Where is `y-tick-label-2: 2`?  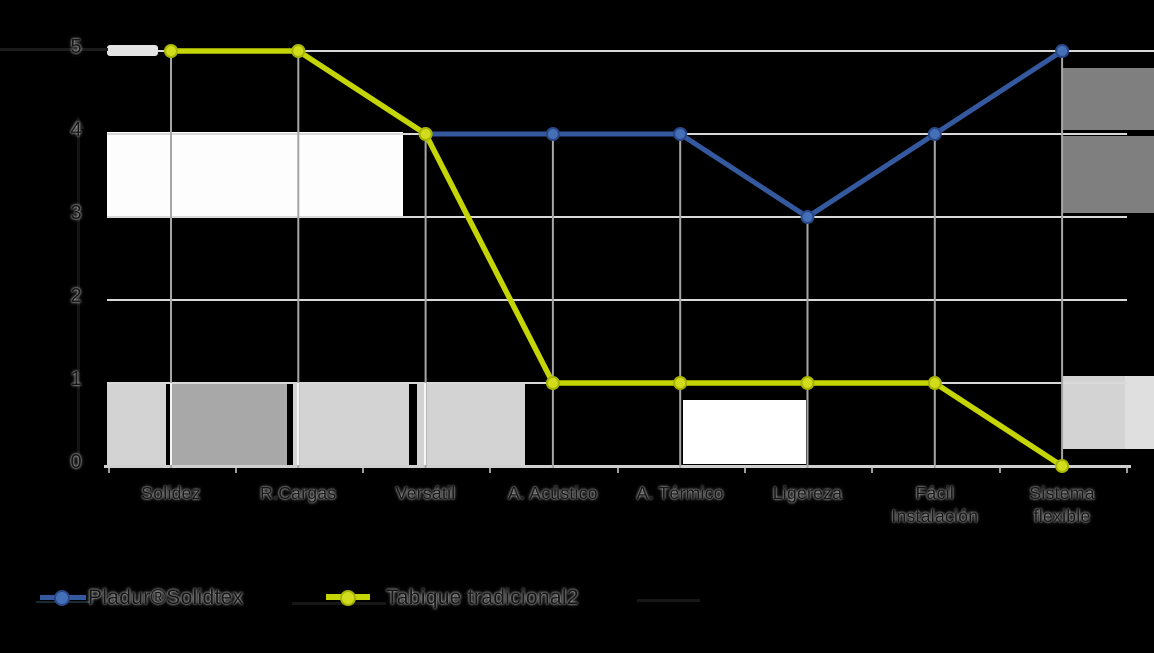
y-tick-label-2: 2 is located at coordinates (76, 296).